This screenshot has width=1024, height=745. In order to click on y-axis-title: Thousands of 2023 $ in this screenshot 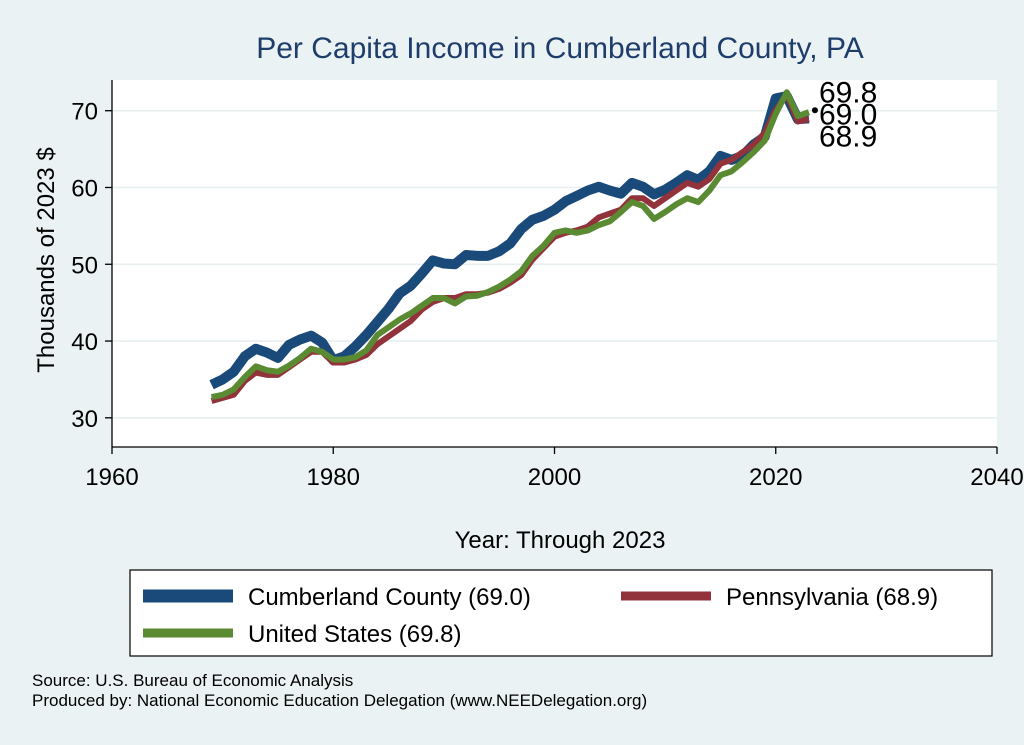, I will do `click(46, 260)`.